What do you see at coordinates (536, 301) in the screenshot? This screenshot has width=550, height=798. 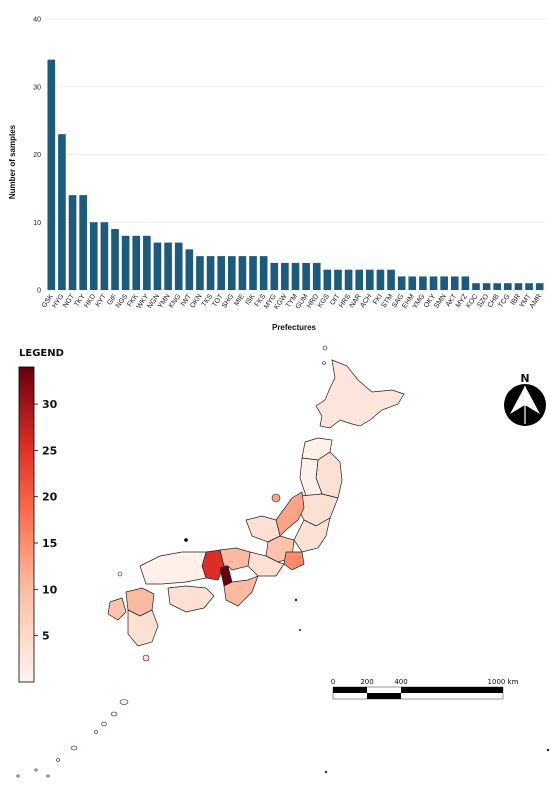 I see `x-tick-label: AMR` at bounding box center [536, 301].